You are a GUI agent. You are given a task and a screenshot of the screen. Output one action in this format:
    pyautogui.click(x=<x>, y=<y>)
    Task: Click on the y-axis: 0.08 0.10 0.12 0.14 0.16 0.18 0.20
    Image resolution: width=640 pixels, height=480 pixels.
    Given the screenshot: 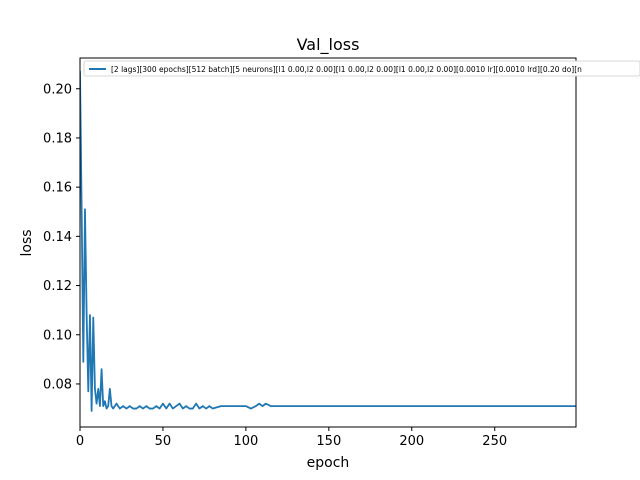 What is the action you would take?
    pyautogui.click(x=61, y=237)
    